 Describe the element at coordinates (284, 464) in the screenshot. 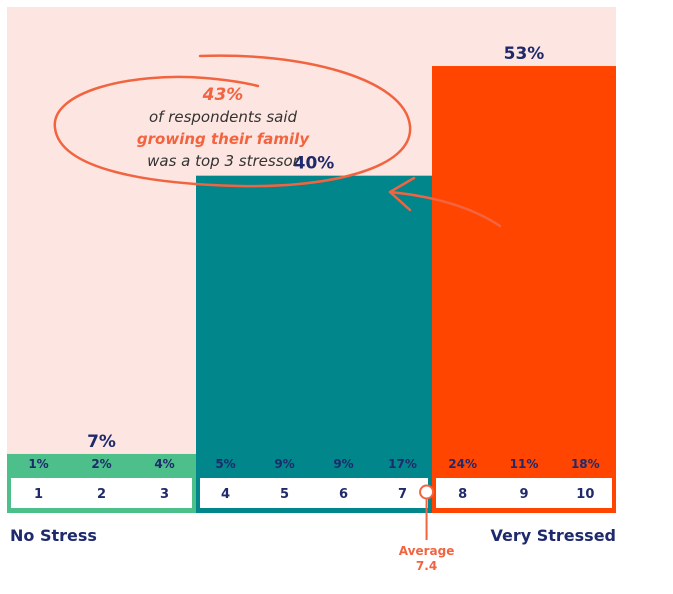

I see `percent-label-5: 9%` at that location.